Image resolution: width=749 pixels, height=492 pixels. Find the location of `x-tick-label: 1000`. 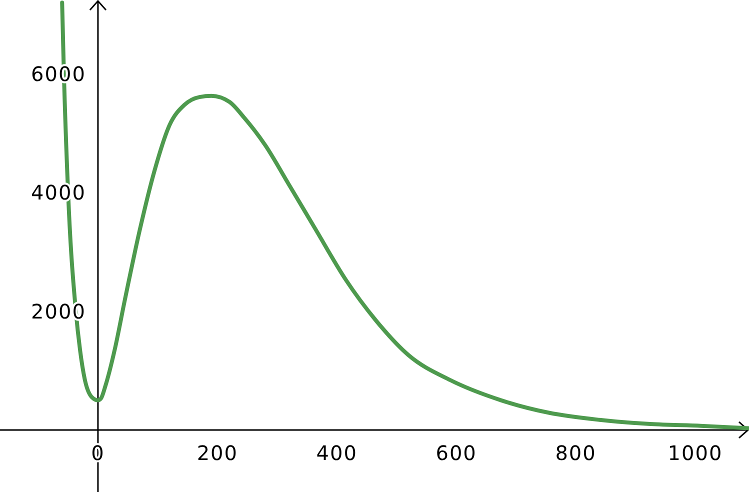

x-tick-label: 1000 is located at coordinates (695, 452).